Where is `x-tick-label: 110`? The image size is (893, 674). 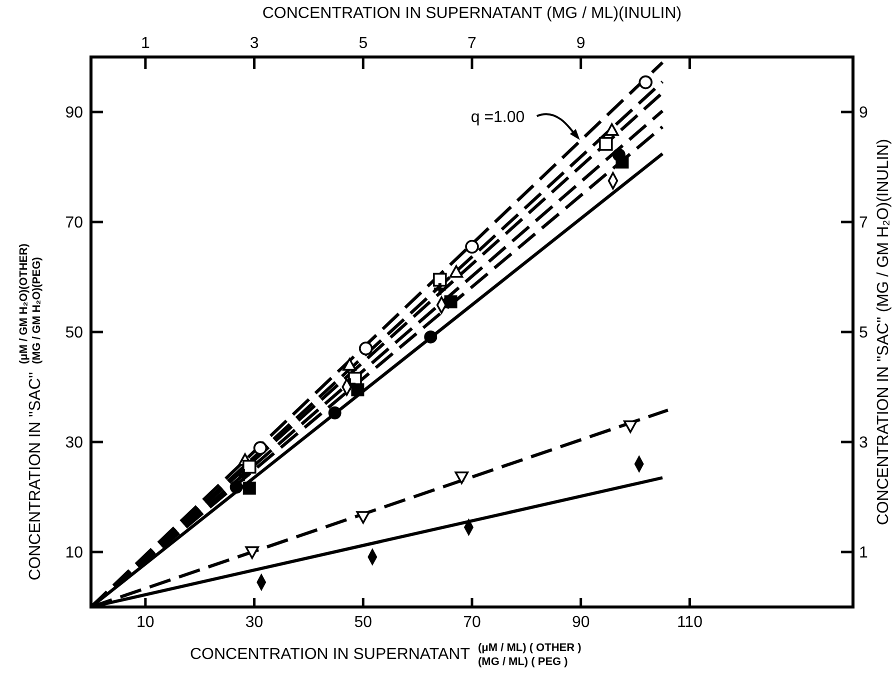
x-tick-label: 110 is located at coordinates (689, 622).